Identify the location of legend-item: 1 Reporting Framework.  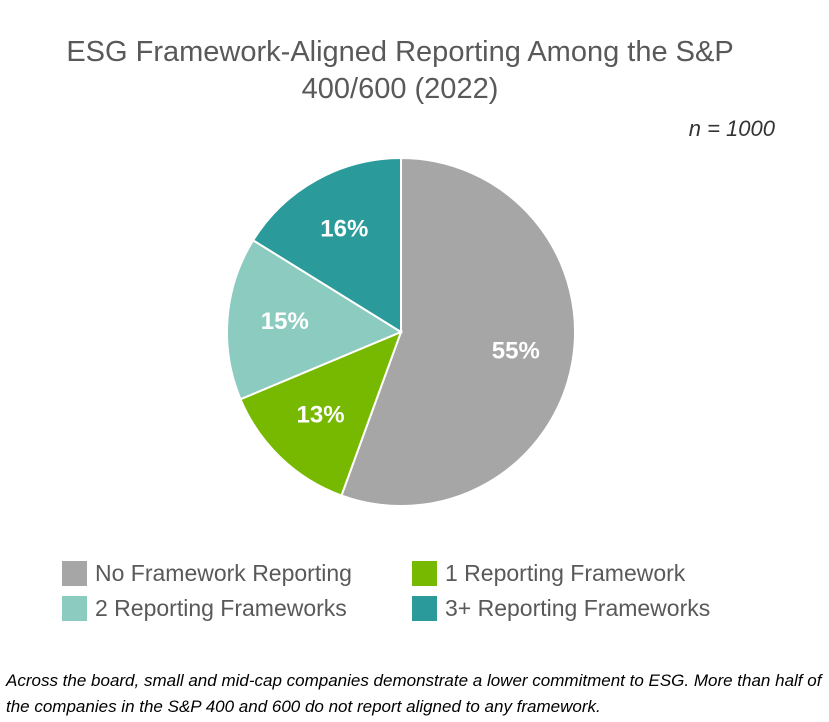
(548, 573).